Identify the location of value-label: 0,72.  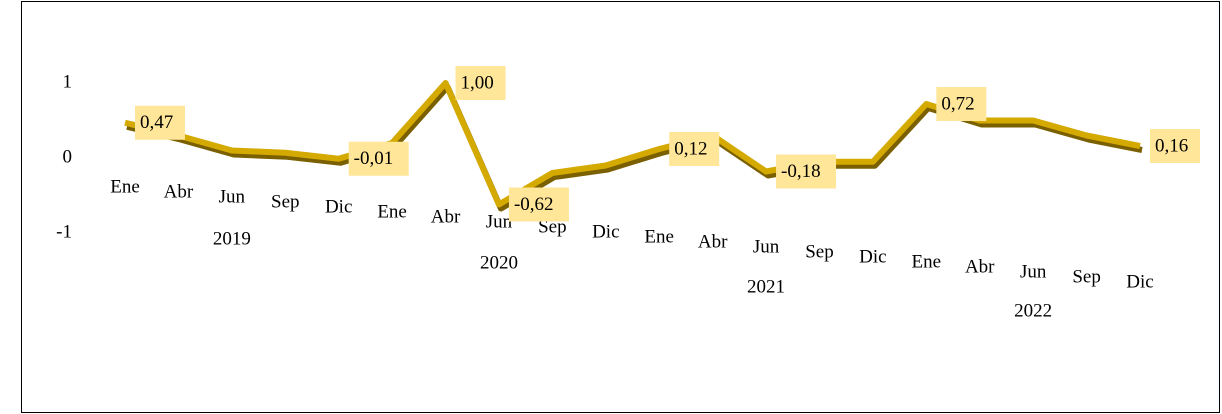
(957, 103).